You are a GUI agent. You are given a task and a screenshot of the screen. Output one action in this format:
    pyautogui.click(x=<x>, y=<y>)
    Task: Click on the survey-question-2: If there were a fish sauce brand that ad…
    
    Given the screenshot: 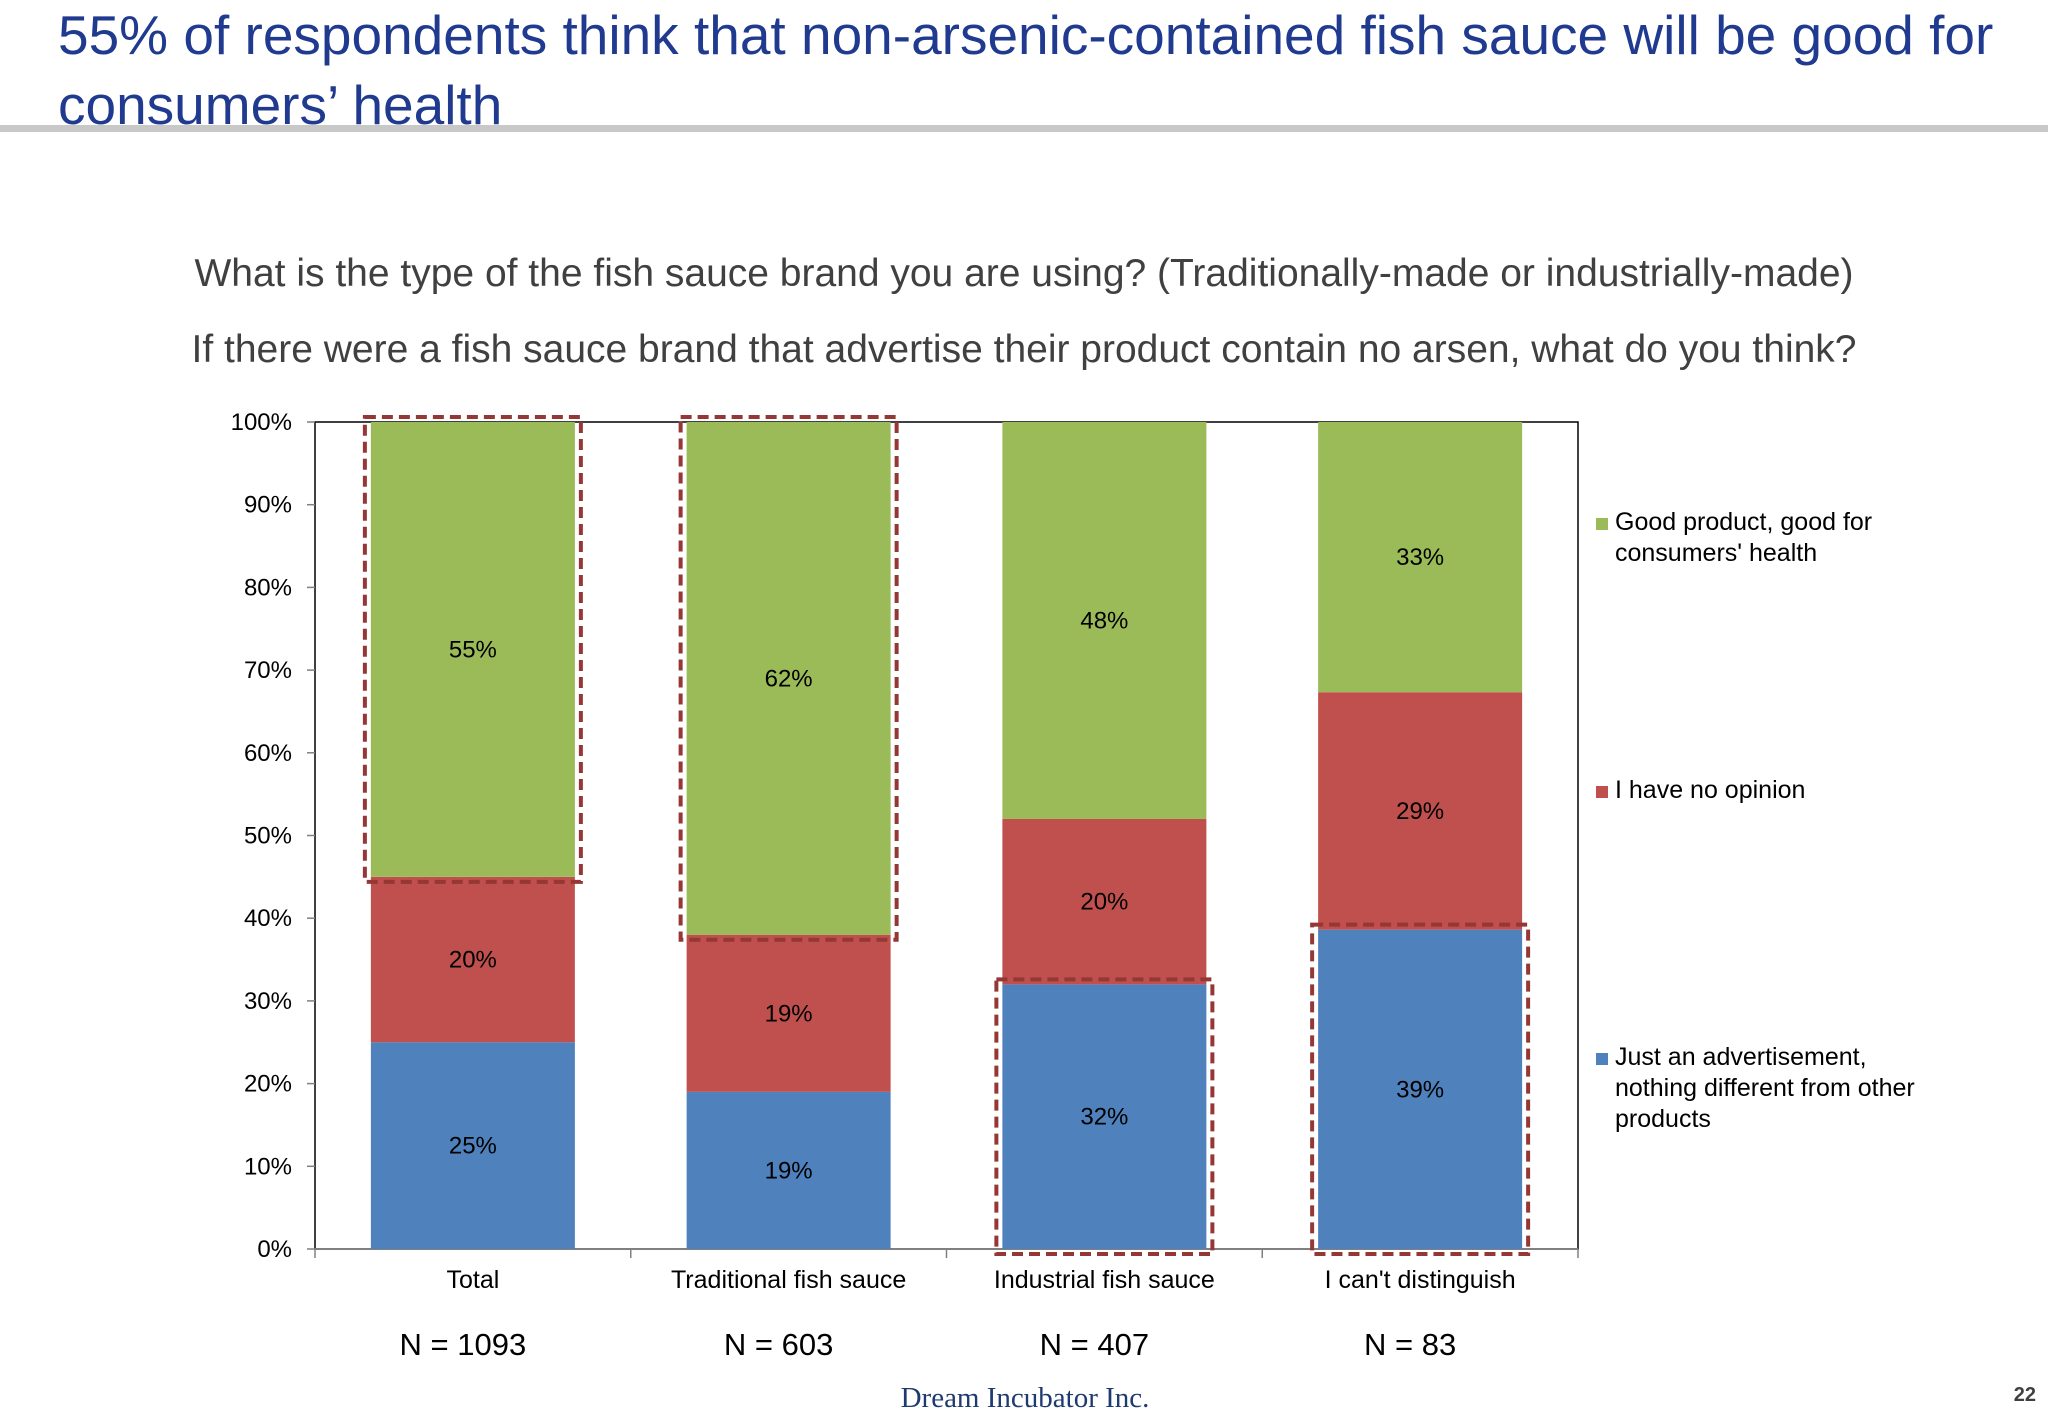 What is the action you would take?
    pyautogui.click(x=1024, y=349)
    